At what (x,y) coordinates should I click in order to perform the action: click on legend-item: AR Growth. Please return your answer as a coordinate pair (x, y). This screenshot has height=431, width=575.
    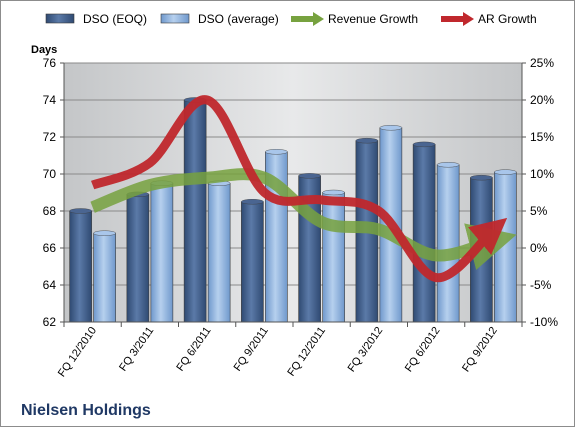
    Looking at the image, I should click on (489, 19).